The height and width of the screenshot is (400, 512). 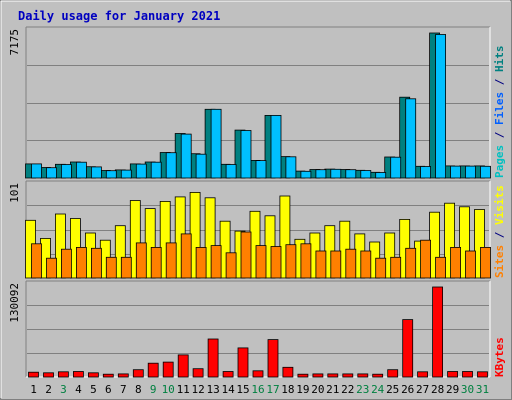 What do you see at coordinates (392, 389) in the screenshot?
I see `x-tick-label: 25` at bounding box center [392, 389].